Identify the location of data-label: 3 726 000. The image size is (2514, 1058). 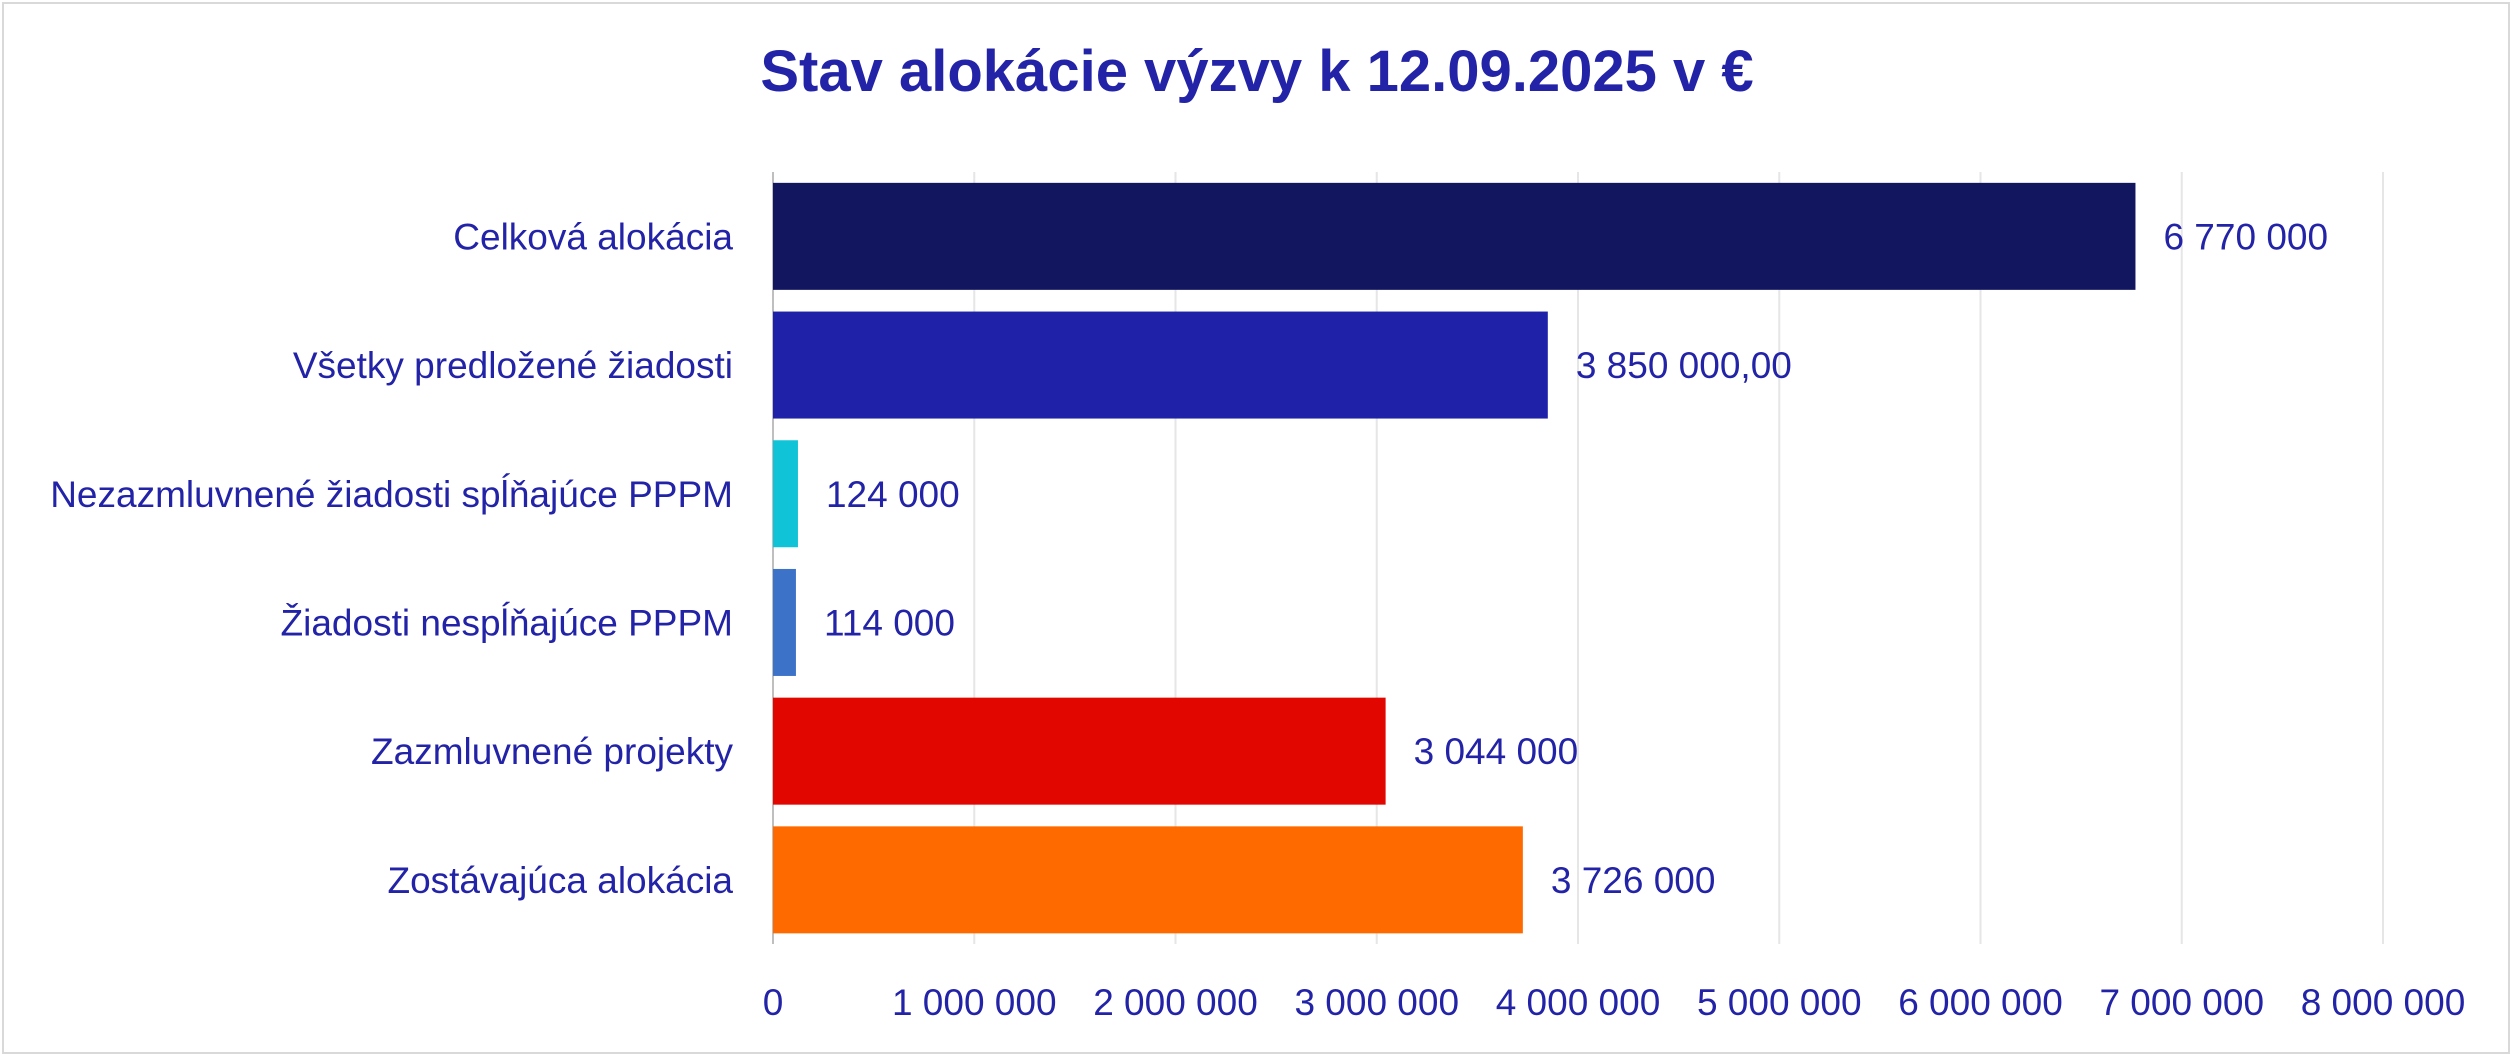
(1633, 880).